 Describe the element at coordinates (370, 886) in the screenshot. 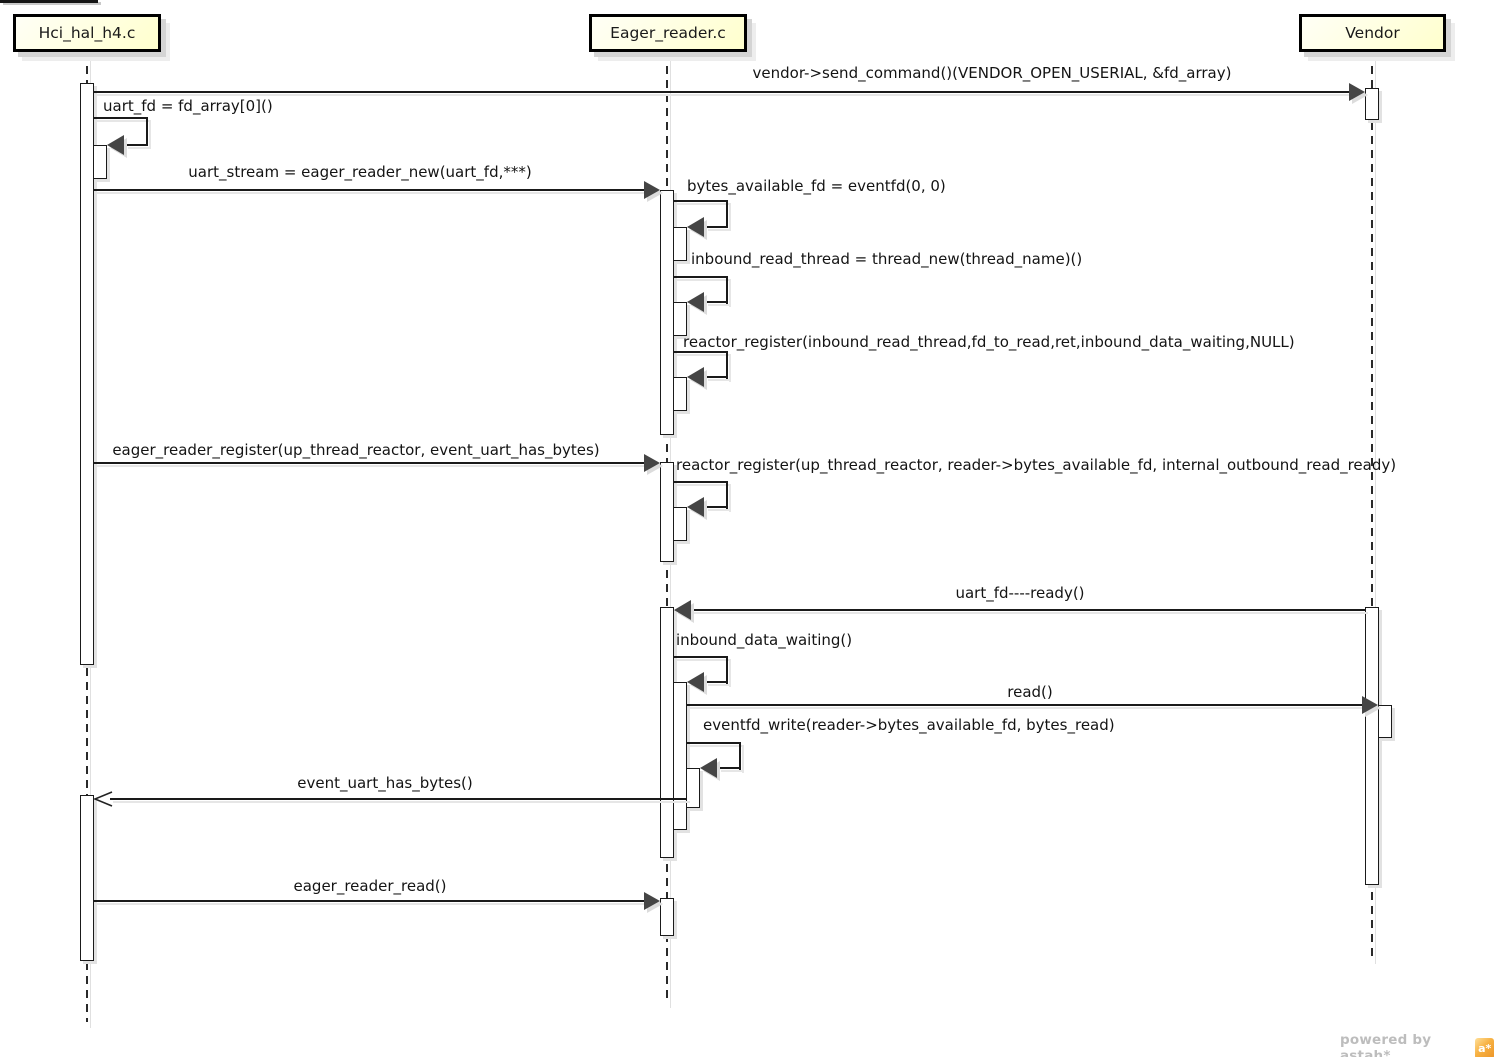

I see `message-label: eager_reader_read()` at that location.